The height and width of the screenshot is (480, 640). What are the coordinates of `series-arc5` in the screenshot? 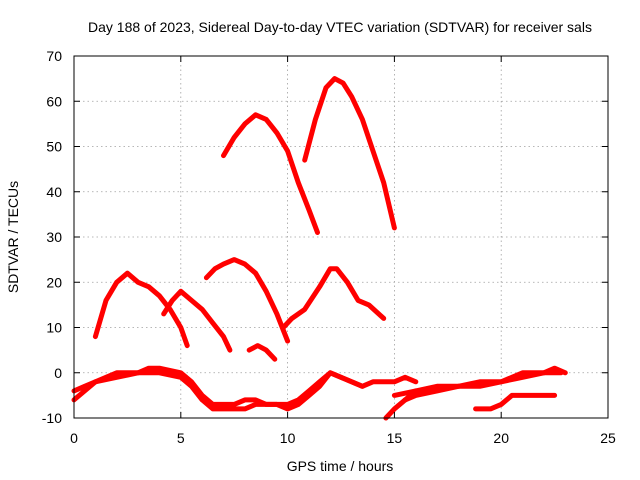 It's located at (247, 300).